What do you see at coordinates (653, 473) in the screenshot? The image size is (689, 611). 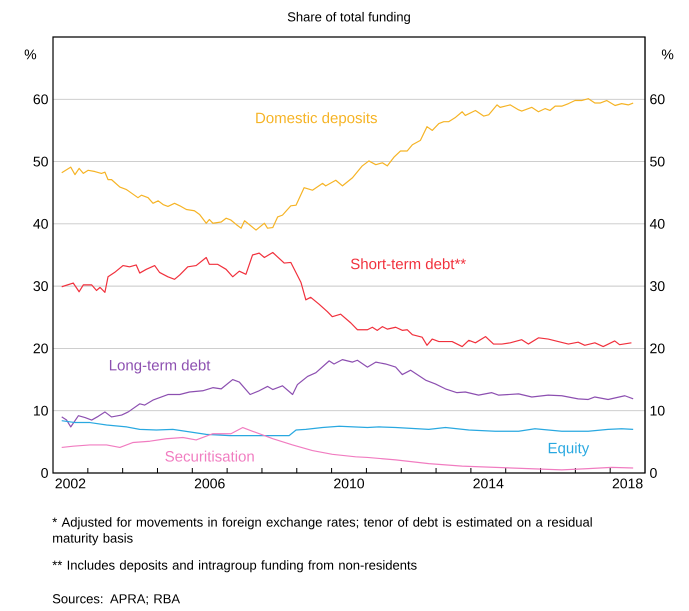 I see `y2-tick-label: 0` at bounding box center [653, 473].